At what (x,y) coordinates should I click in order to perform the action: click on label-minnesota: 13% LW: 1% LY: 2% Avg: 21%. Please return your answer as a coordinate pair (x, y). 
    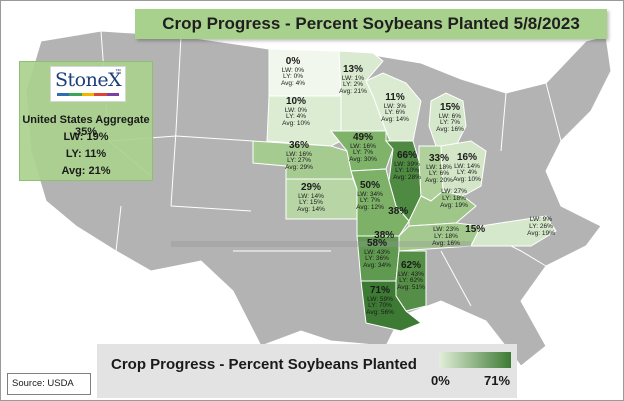
    Looking at the image, I should click on (353, 80).